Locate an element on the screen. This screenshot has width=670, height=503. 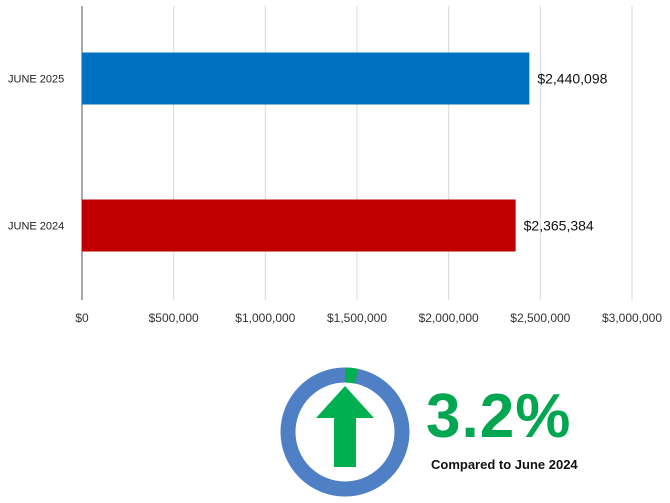
percent-change-value: 3.2% is located at coordinates (499, 416).